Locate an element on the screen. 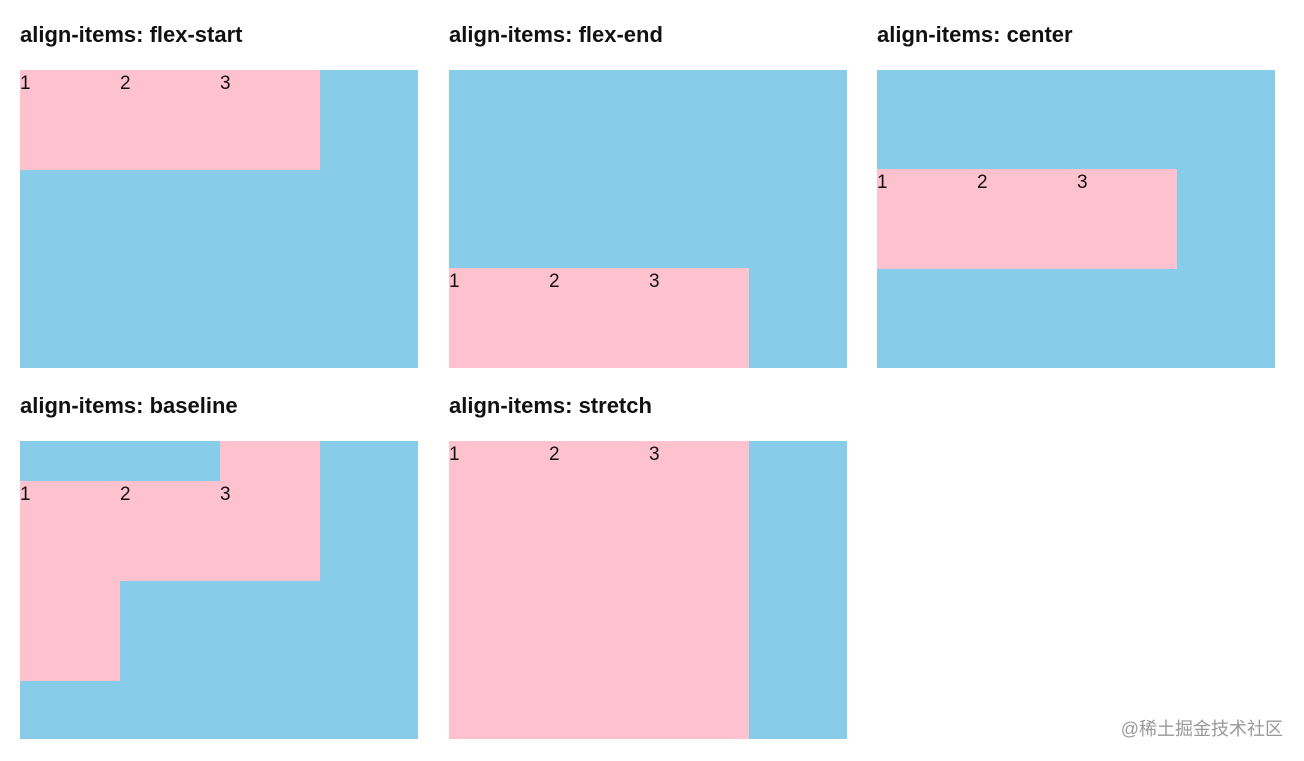 The height and width of the screenshot is (761, 1304). demo-title: align-items: baseline is located at coordinates (129, 405).